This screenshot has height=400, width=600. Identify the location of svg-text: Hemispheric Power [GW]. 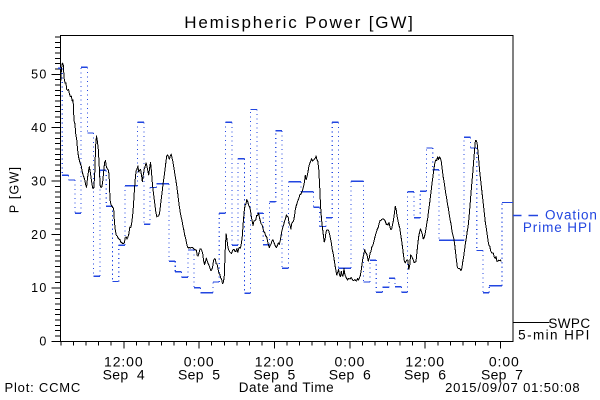
(299, 22).